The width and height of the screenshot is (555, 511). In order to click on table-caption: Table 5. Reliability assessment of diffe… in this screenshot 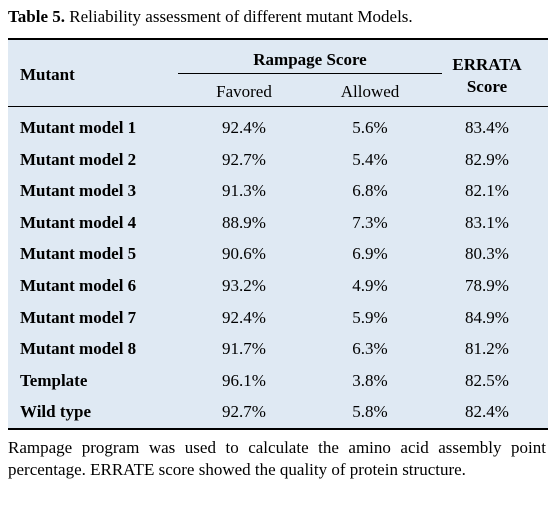, I will do `click(210, 17)`.